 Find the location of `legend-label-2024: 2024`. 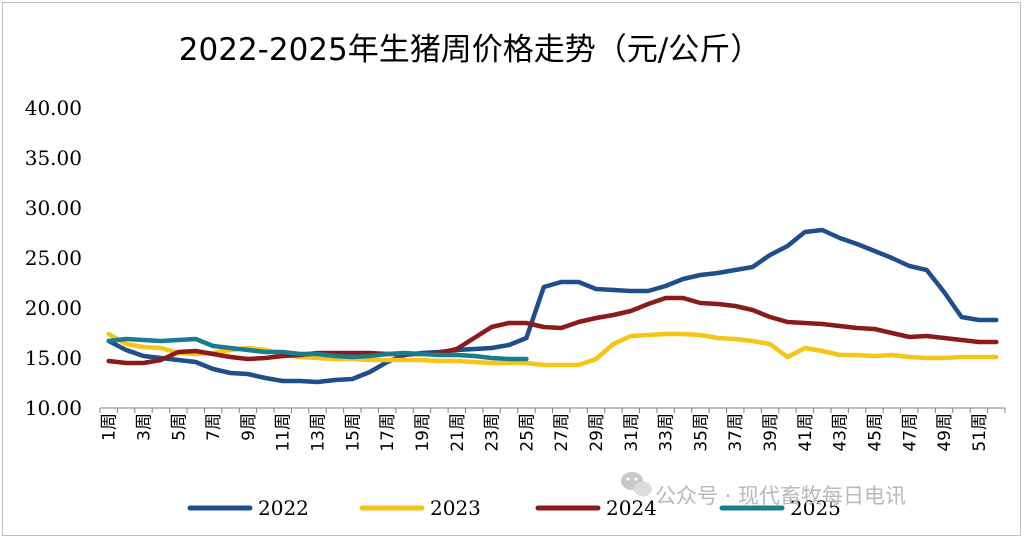

legend-label-2024: 2024 is located at coordinates (631, 508).